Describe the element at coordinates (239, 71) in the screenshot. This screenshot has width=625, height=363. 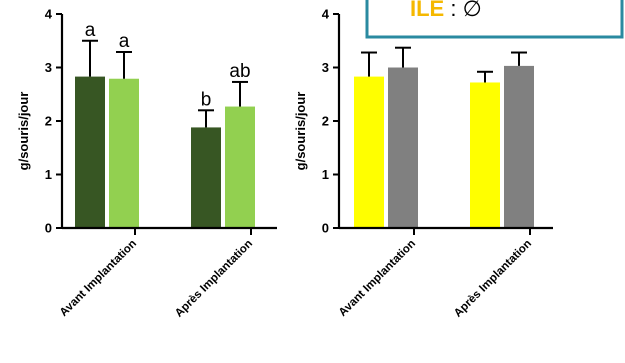
I see `significance-label: ab` at that location.